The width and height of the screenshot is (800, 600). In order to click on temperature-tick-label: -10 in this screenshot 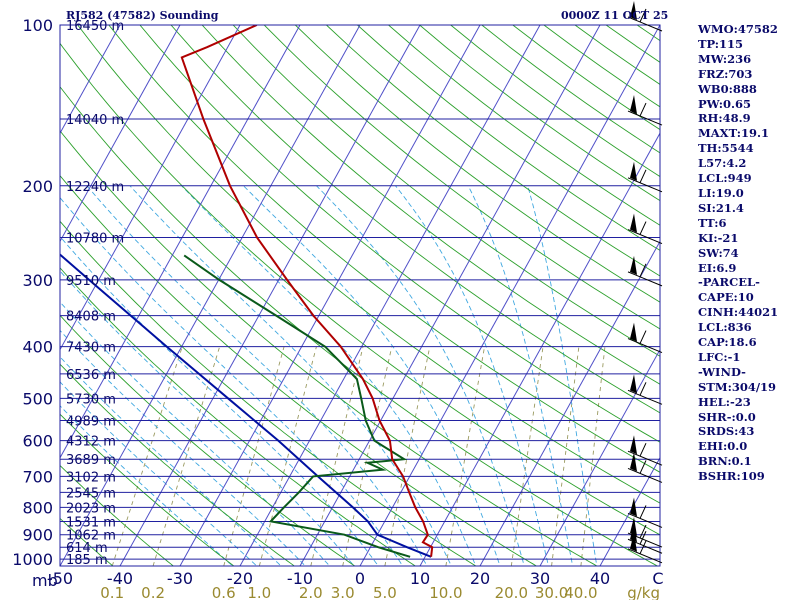, I will do `click(300, 578)`.